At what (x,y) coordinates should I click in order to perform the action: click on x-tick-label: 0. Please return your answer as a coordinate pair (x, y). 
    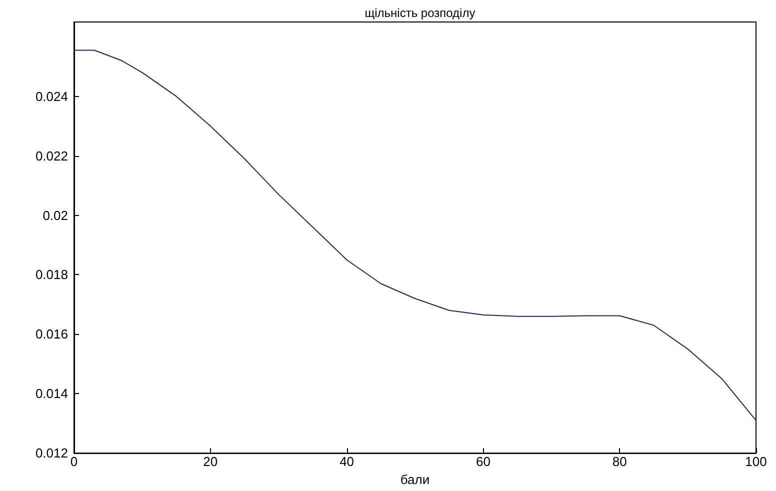
    Looking at the image, I should click on (74, 462).